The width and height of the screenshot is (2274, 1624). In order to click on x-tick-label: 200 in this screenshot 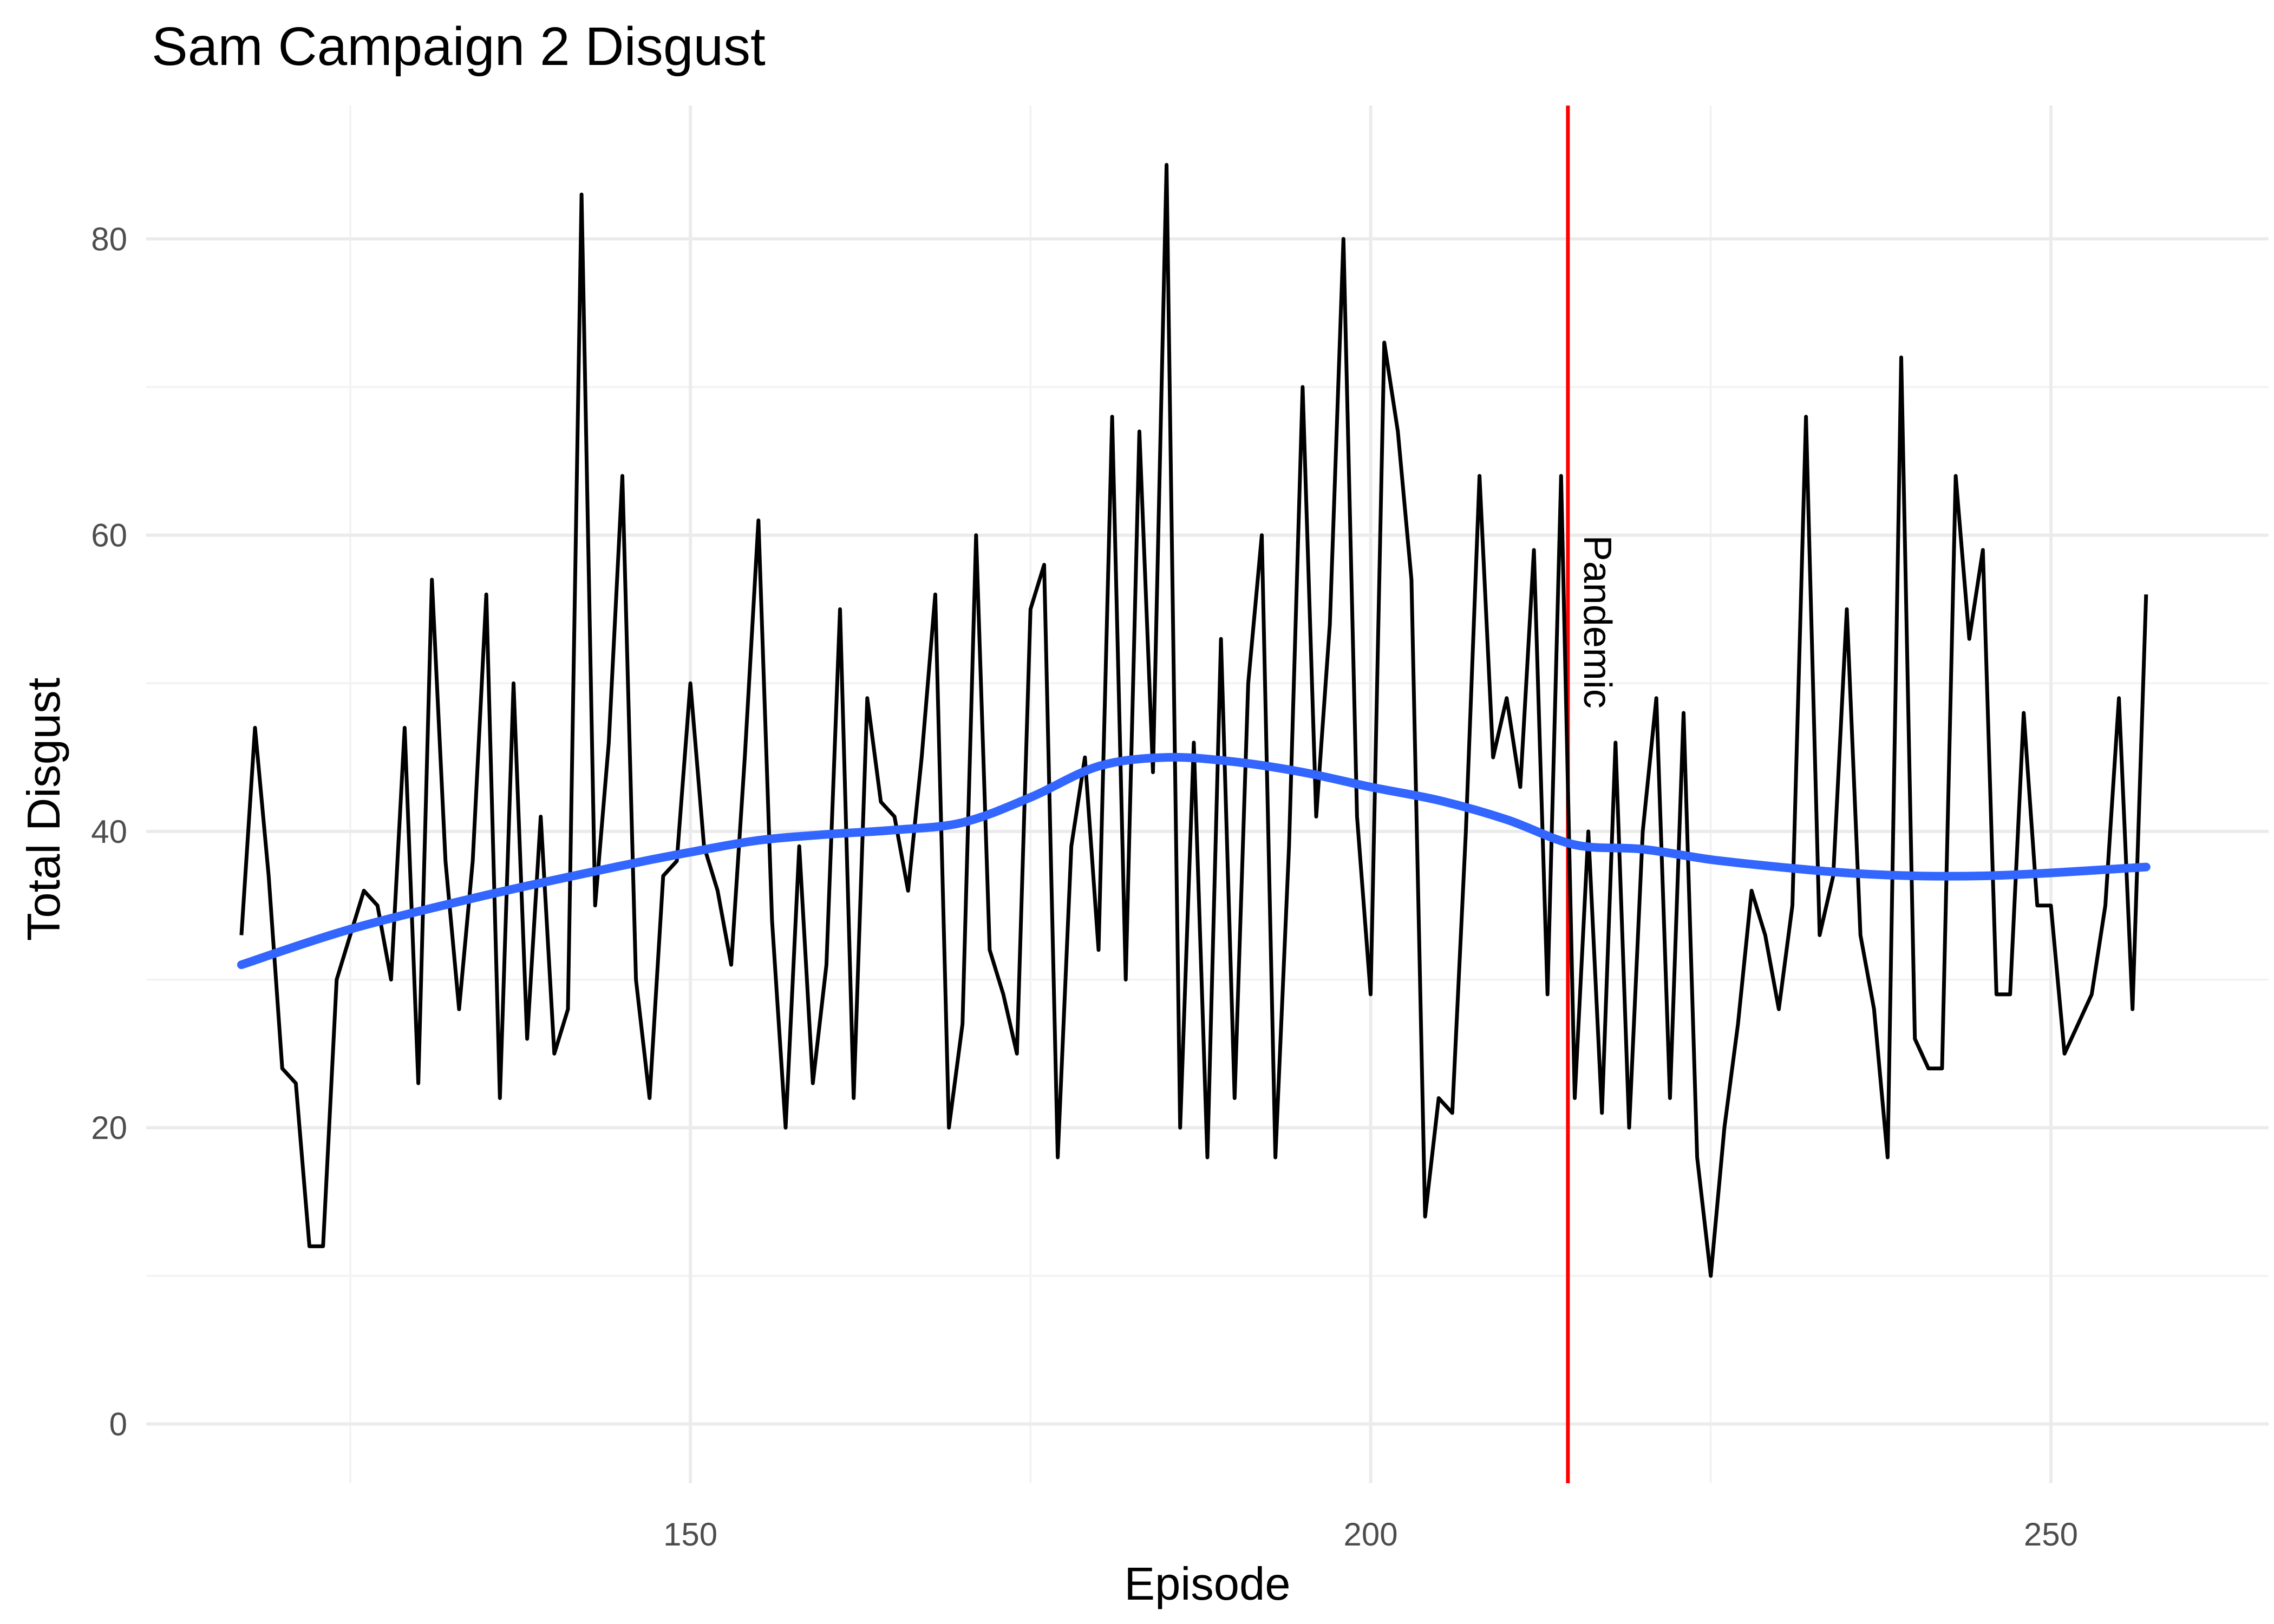, I will do `click(1370, 1534)`.